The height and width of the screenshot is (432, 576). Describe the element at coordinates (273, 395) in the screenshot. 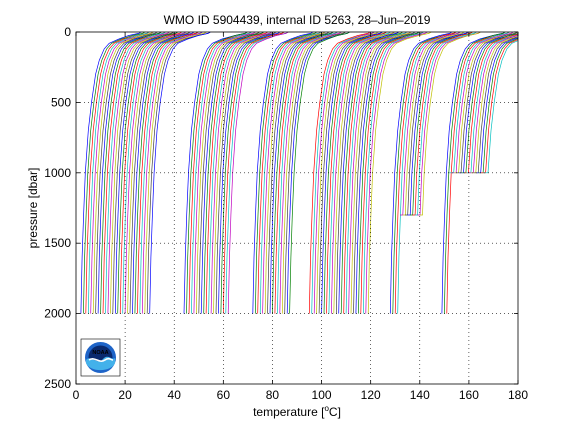

I see `x-tick-label: 80` at that location.